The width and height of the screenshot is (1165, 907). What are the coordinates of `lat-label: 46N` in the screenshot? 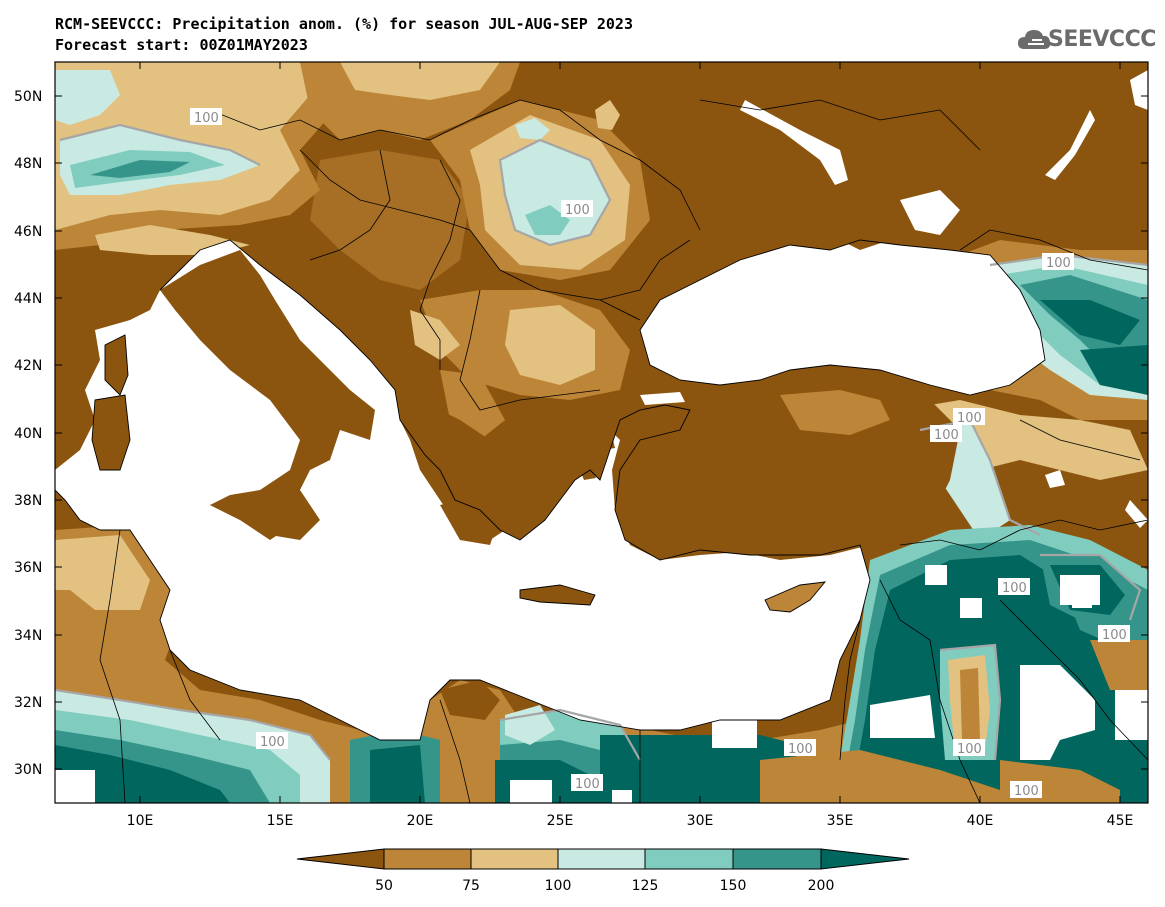 It's located at (28, 232).